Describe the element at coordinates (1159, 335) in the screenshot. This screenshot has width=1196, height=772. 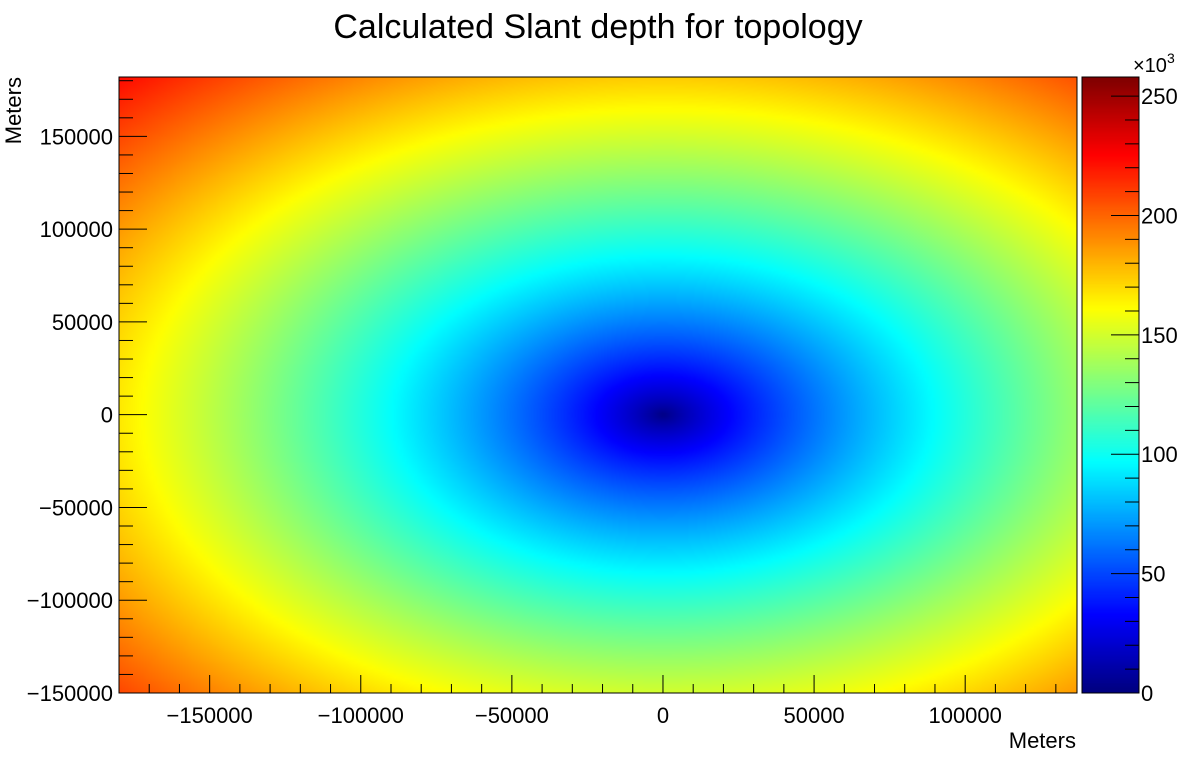
I see `colorbar-tick-label: 150` at that location.